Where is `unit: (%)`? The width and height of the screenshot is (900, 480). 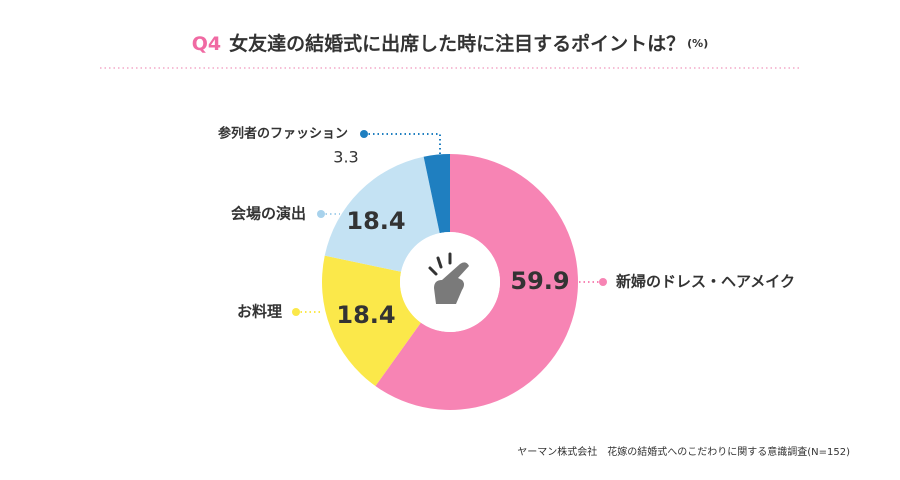
unit: (%) is located at coordinates (697, 43).